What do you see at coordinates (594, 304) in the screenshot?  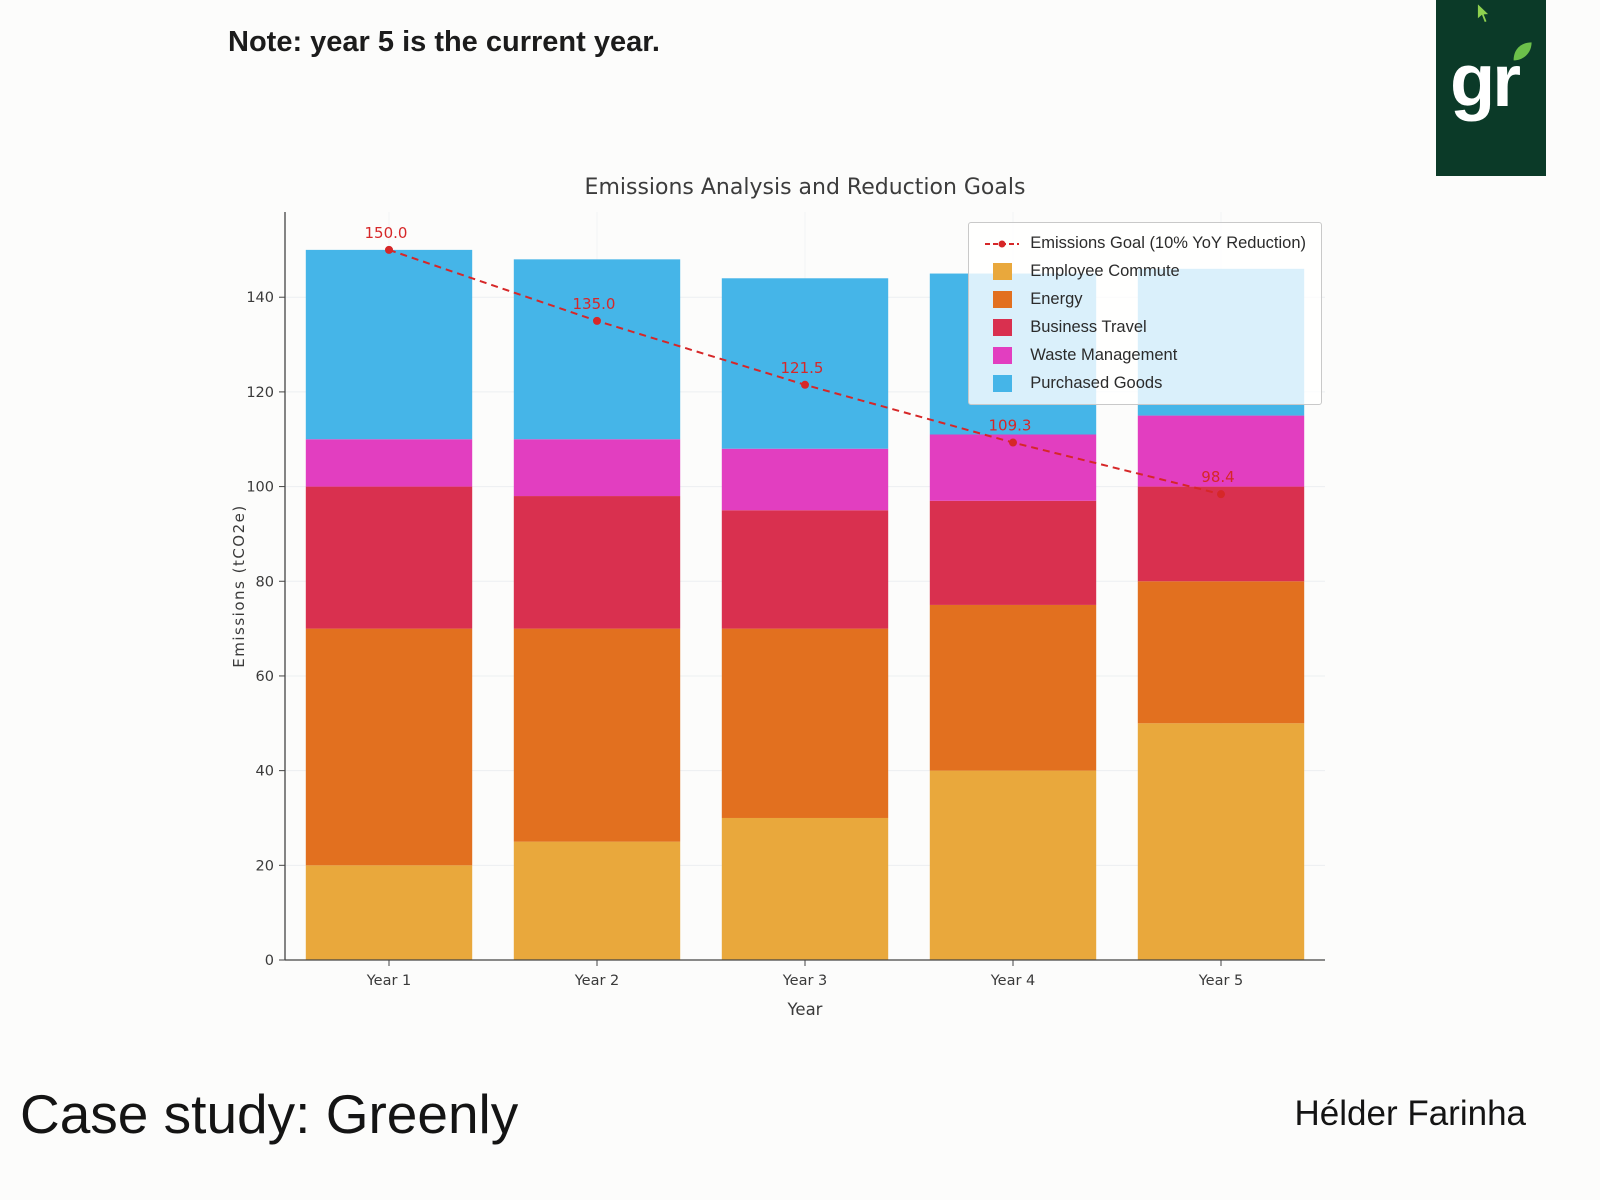 I see `goal-data-label: 135.0` at bounding box center [594, 304].